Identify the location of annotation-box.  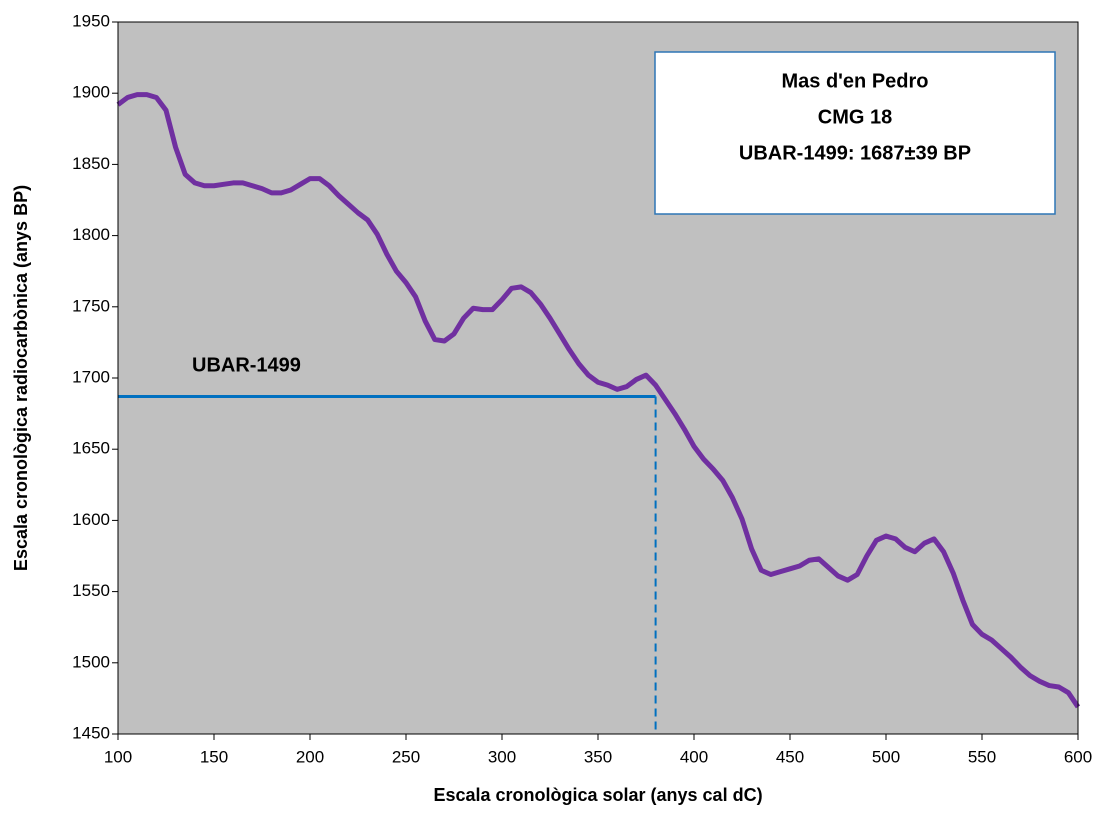
(855, 133).